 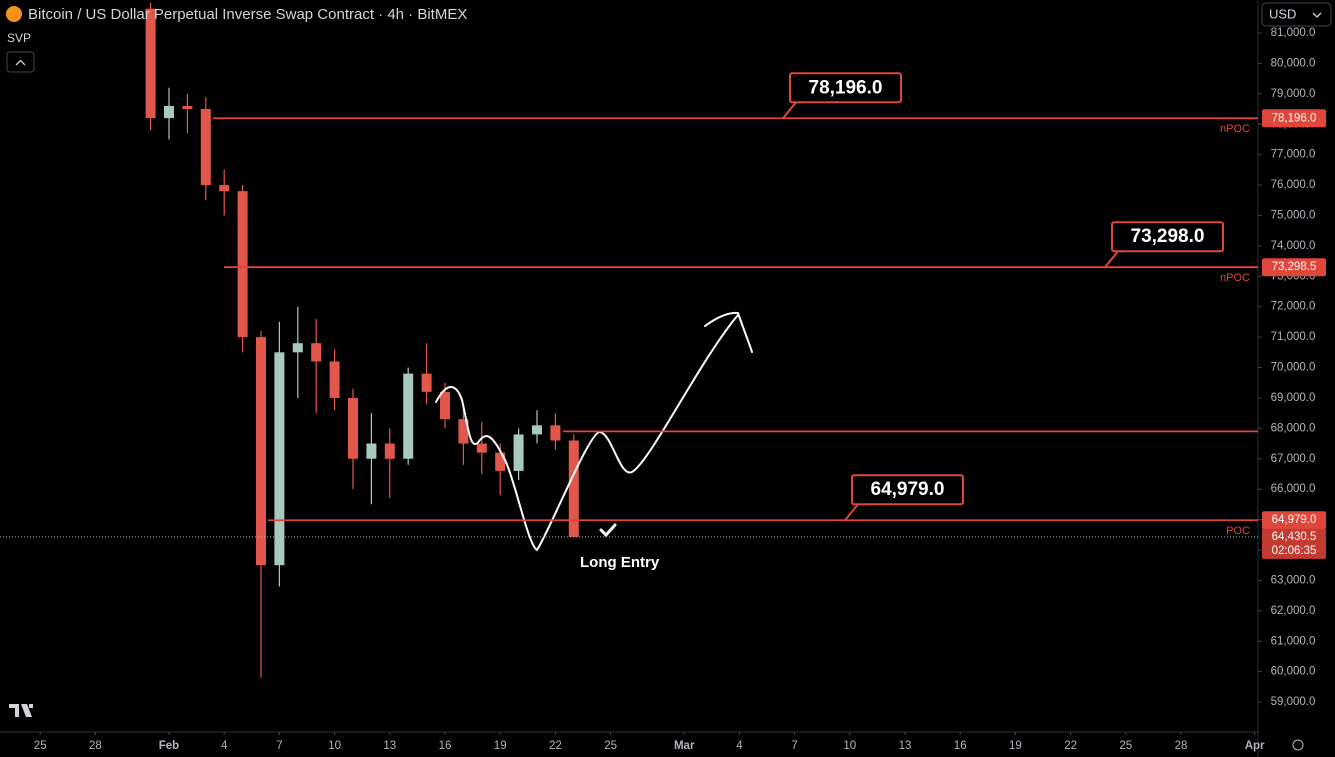 What do you see at coordinates (1294, 537) in the screenshot?
I see `last-price-label: 64,430.5` at bounding box center [1294, 537].